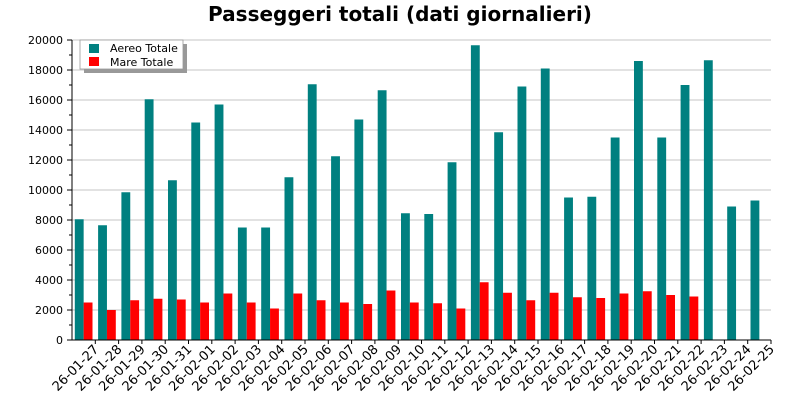  Describe the element at coordinates (49, 250) in the screenshot. I see `y-tick-label: 6000` at that location.